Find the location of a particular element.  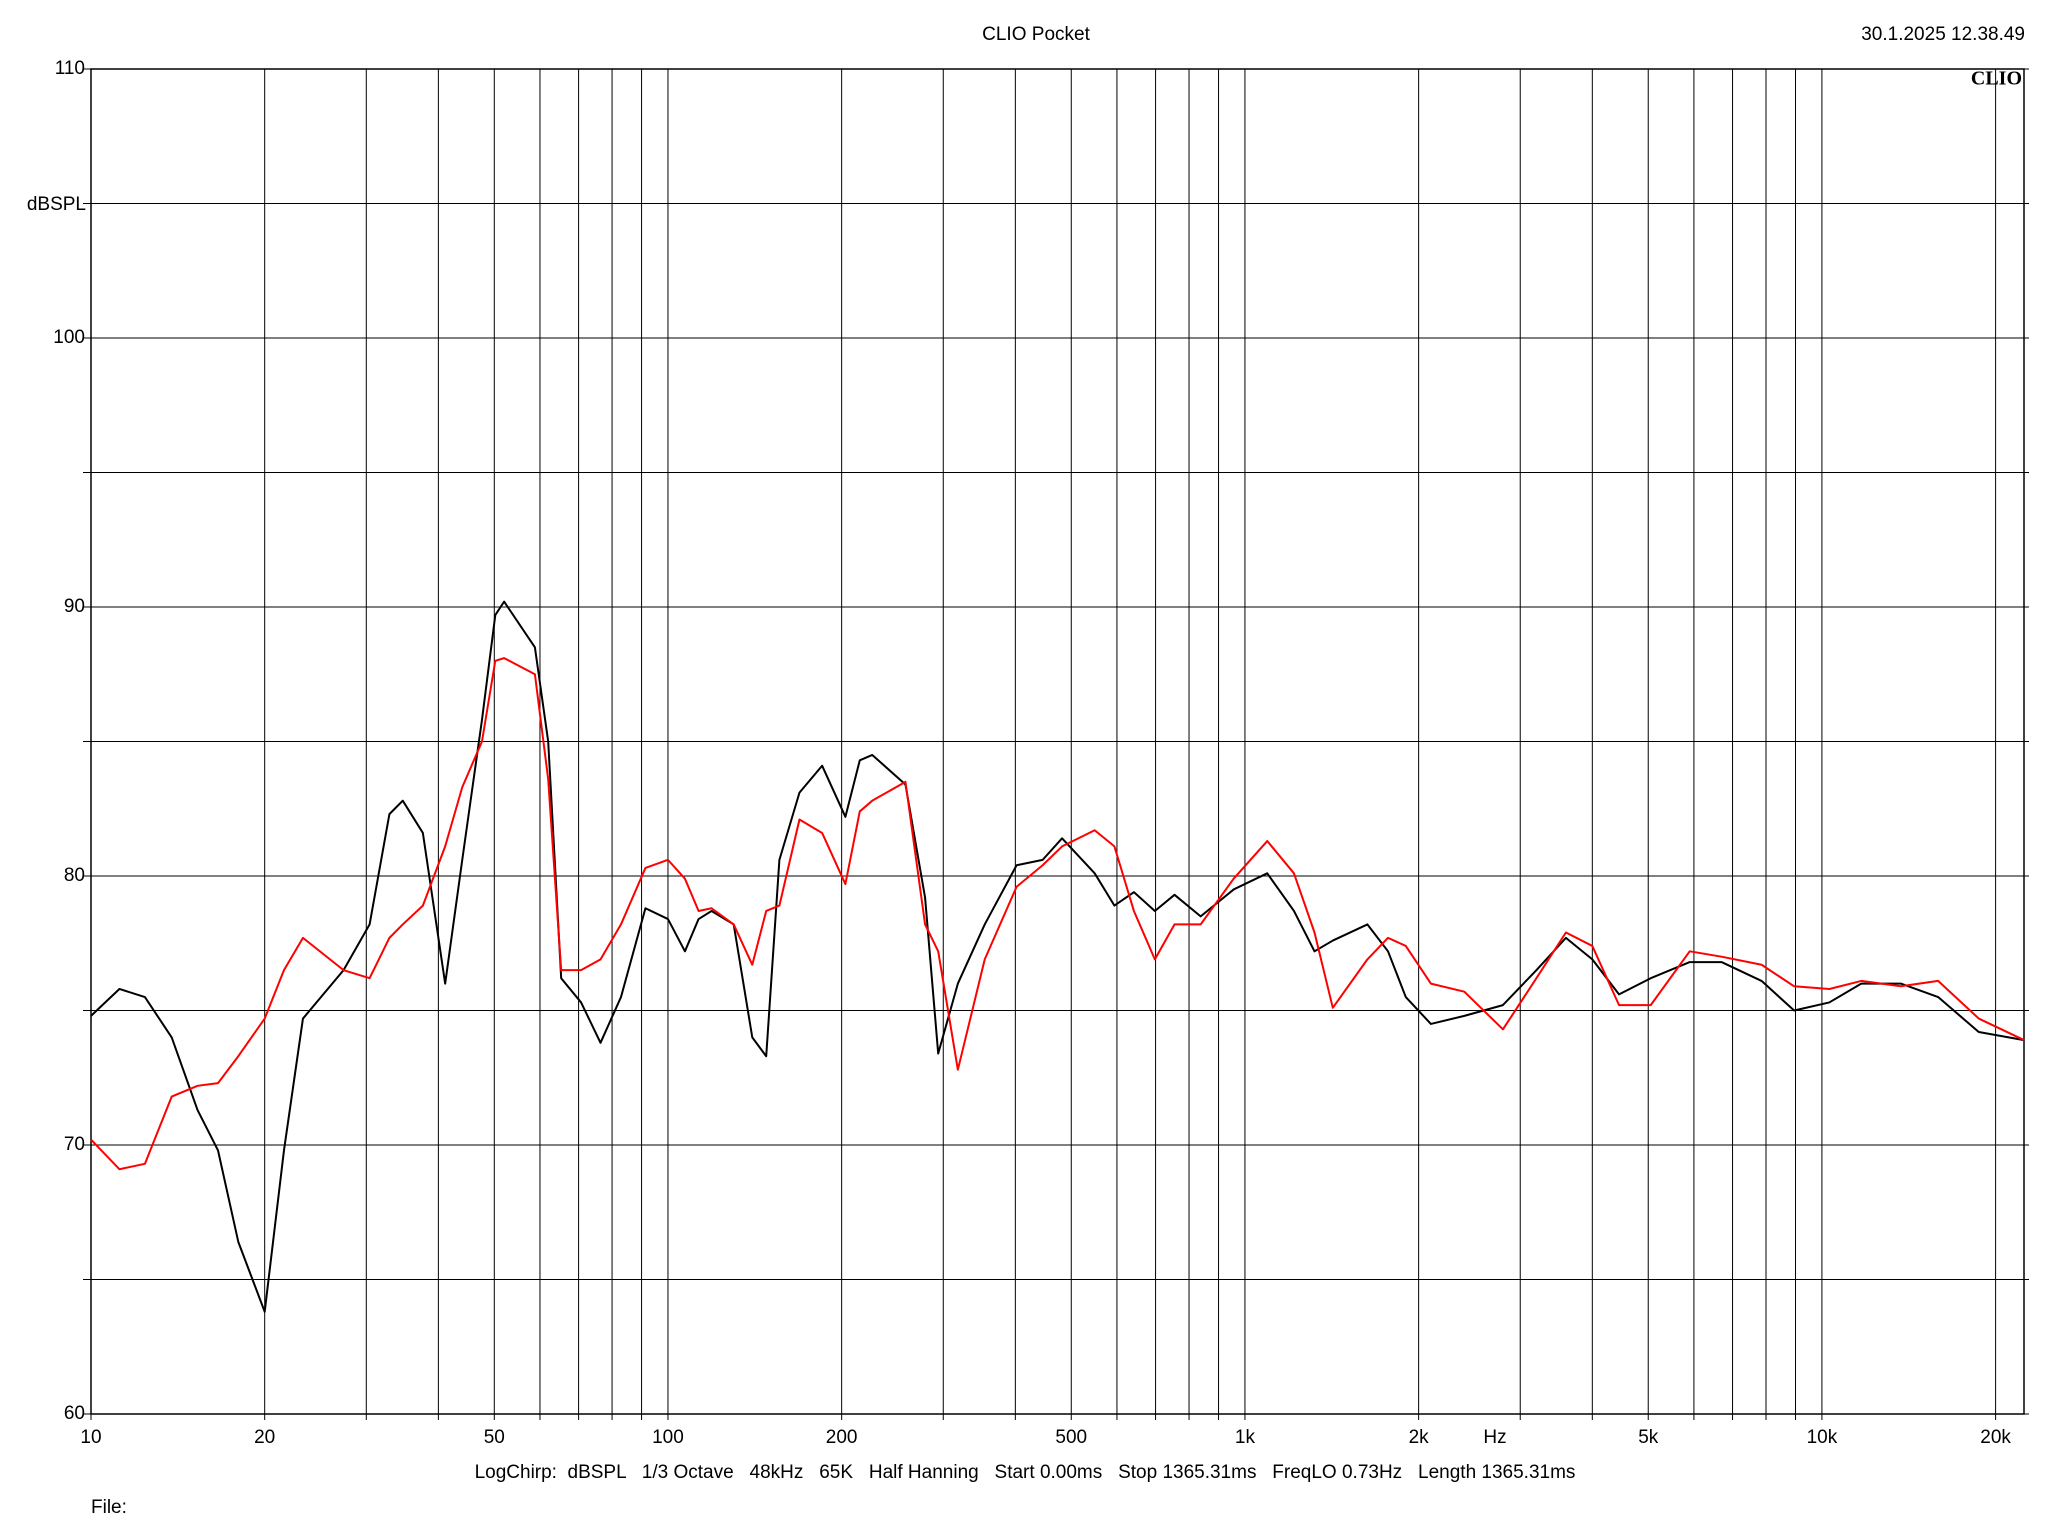

x-tick-label: 1k is located at coordinates (1245, 1437).